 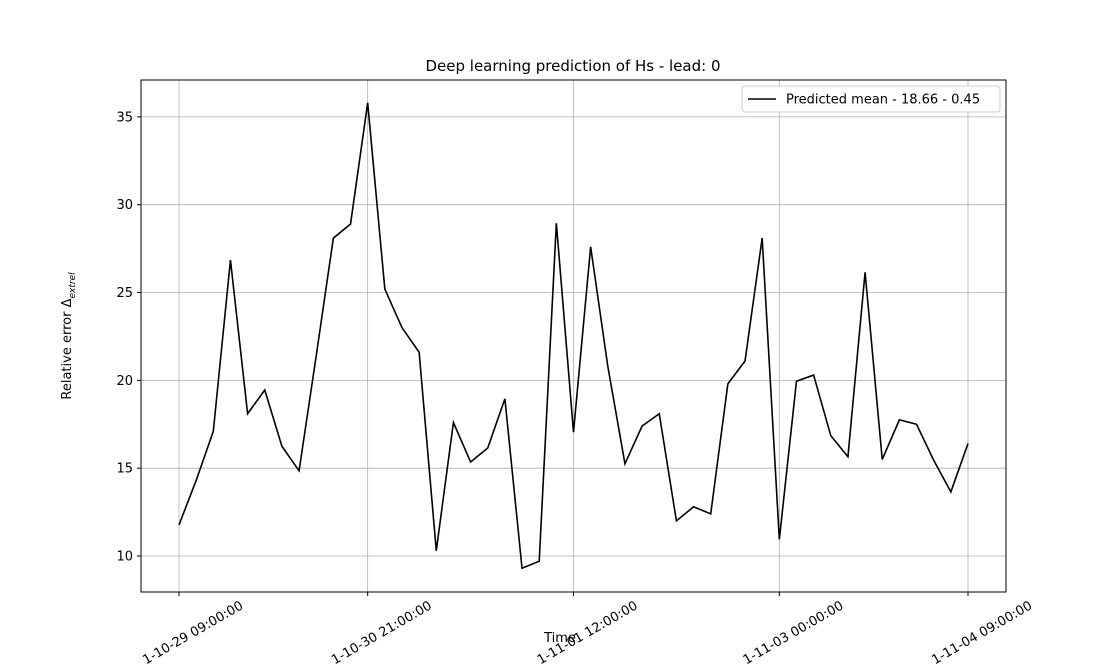 What do you see at coordinates (559, 638) in the screenshot?
I see `x-axis-label: Time` at bounding box center [559, 638].